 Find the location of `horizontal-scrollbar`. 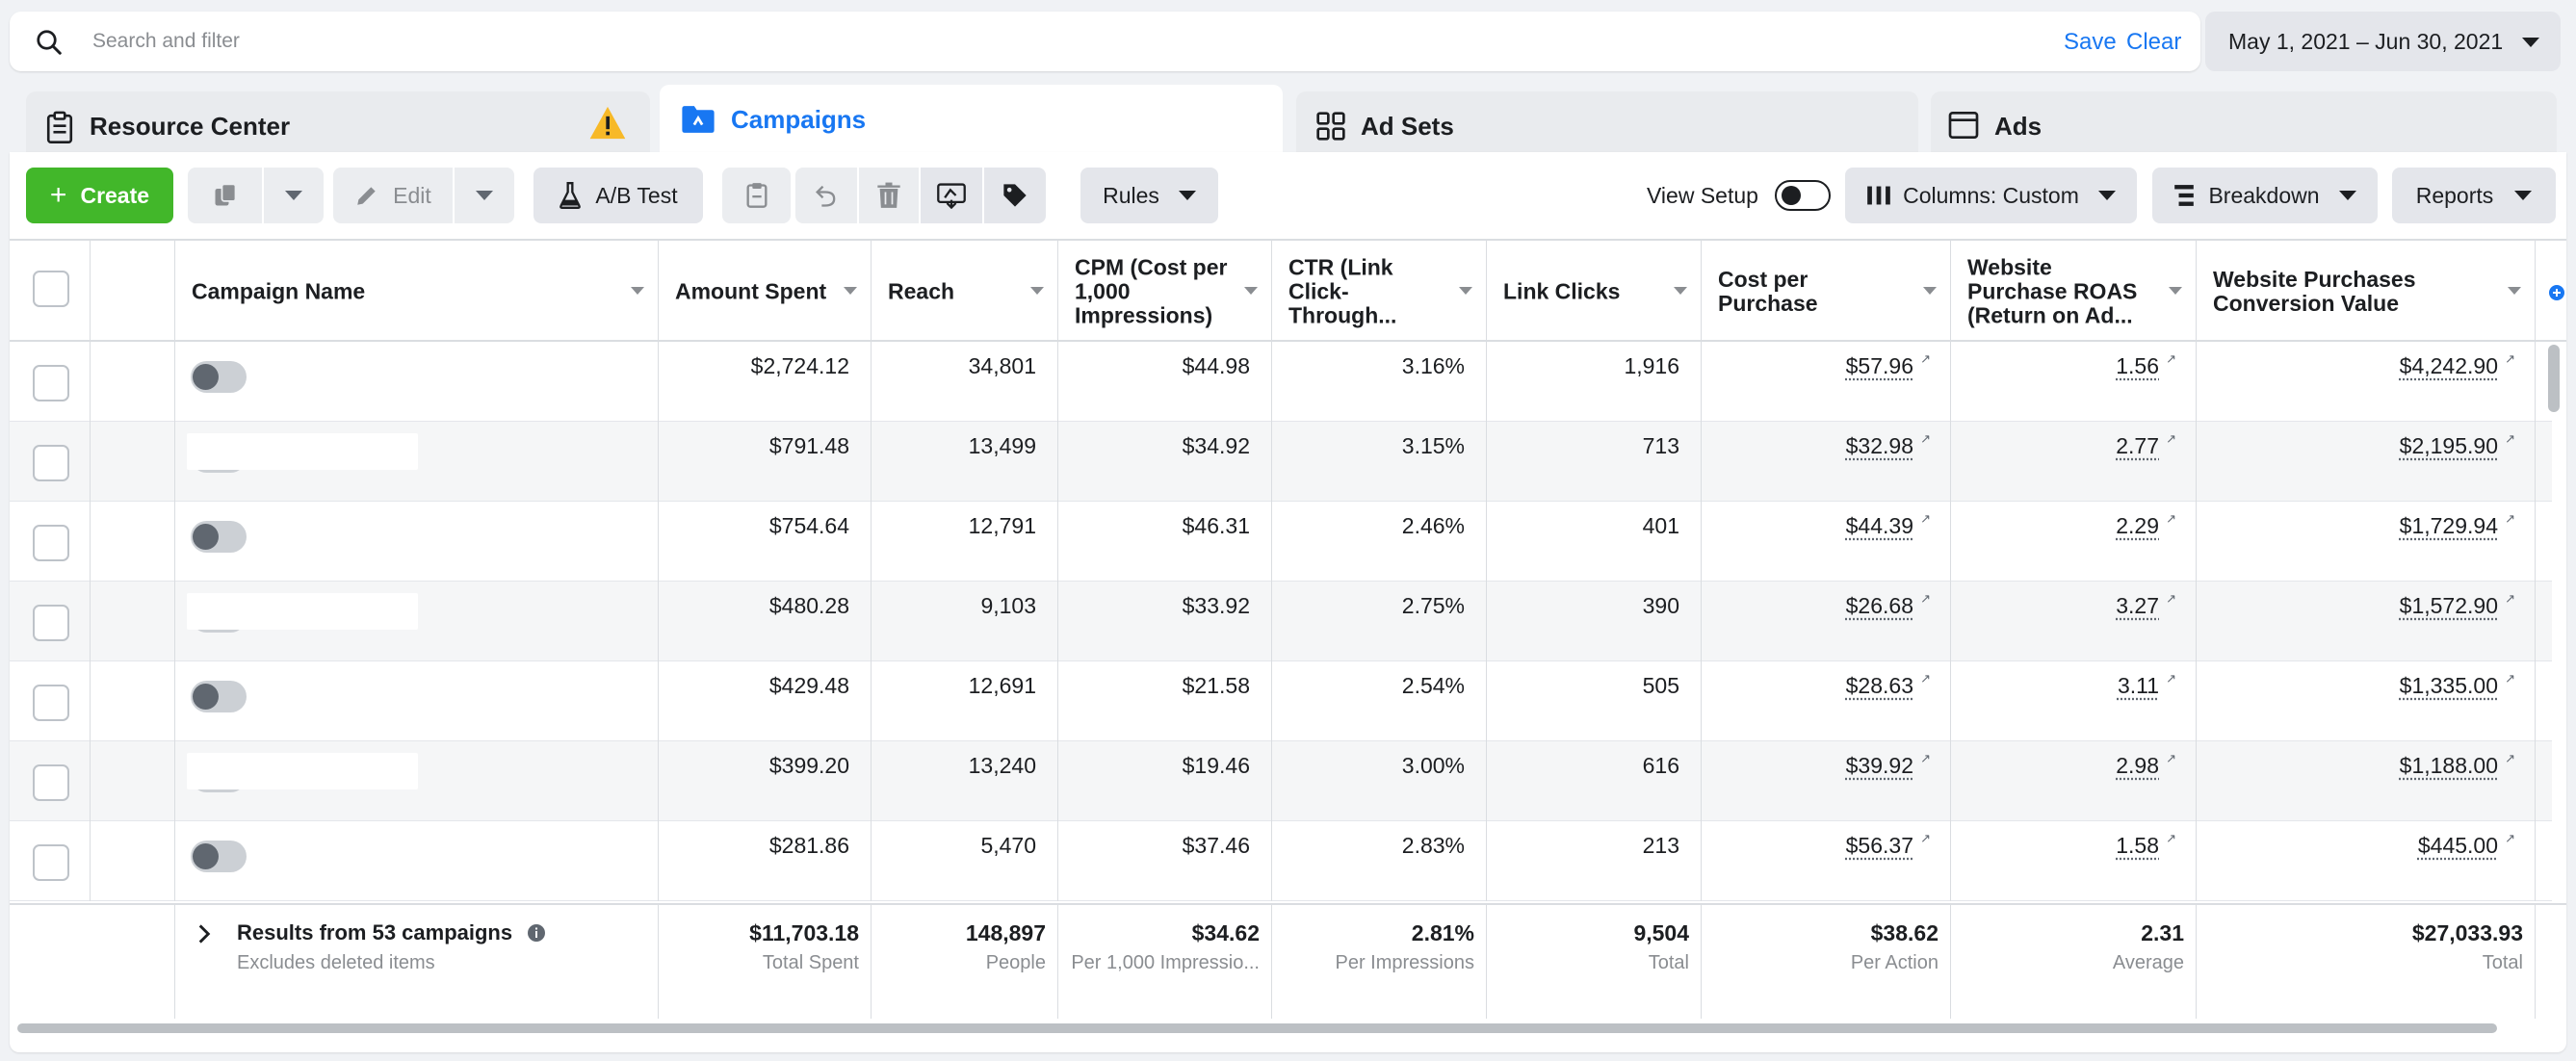

horizontal-scrollbar is located at coordinates (1257, 1028).